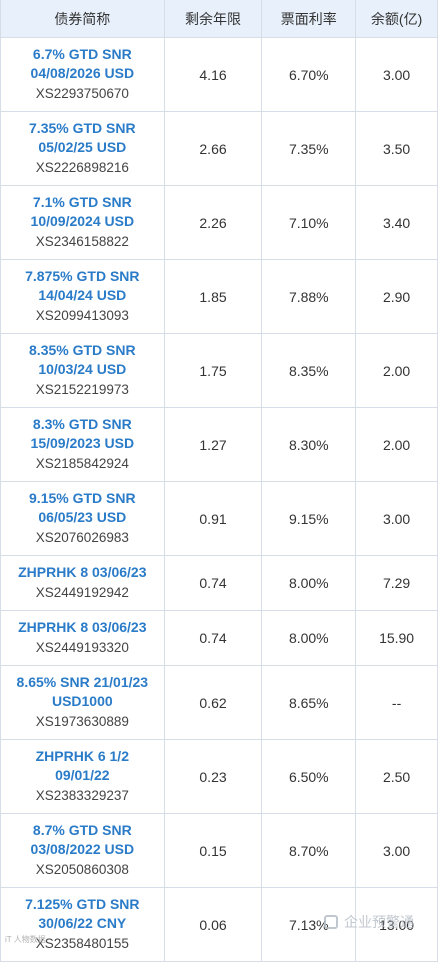  What do you see at coordinates (309, 148) in the screenshot?
I see `coupon-rate-cell: 7.35%` at bounding box center [309, 148].